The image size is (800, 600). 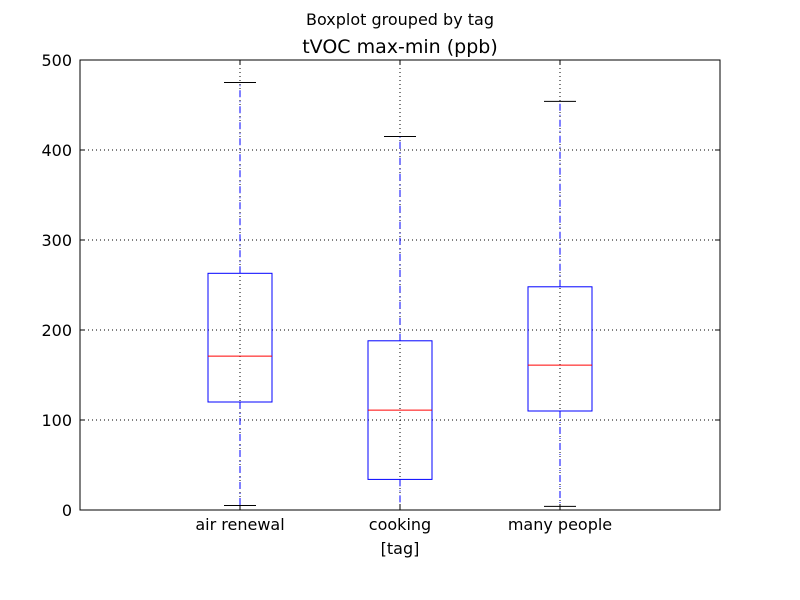 I want to click on y-tick-label: 0, so click(x=67, y=510).